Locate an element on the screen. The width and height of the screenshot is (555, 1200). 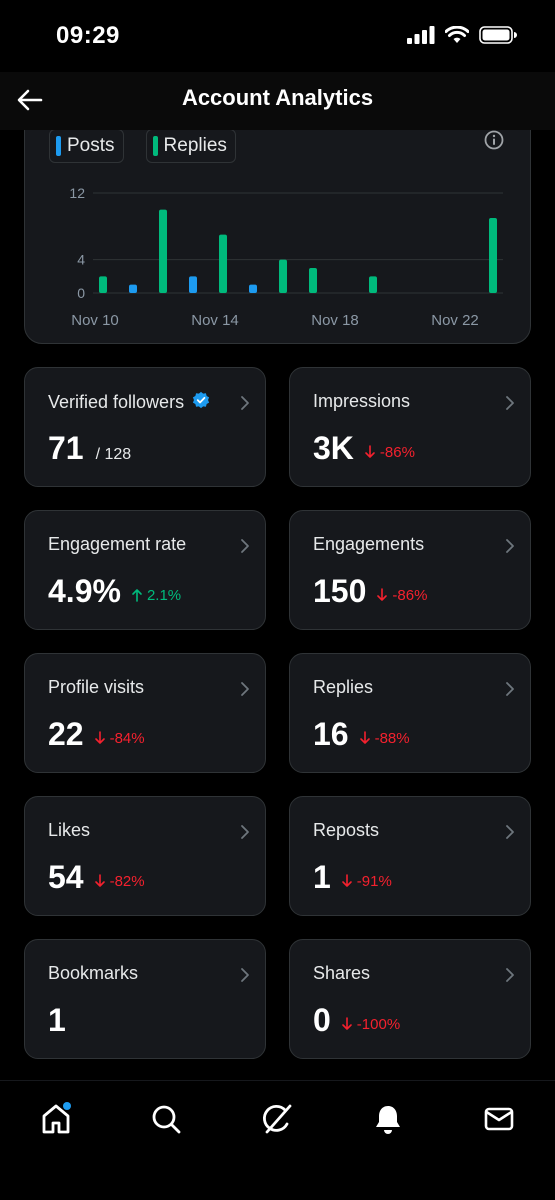
status-time: 09:29 is located at coordinates (88, 35).